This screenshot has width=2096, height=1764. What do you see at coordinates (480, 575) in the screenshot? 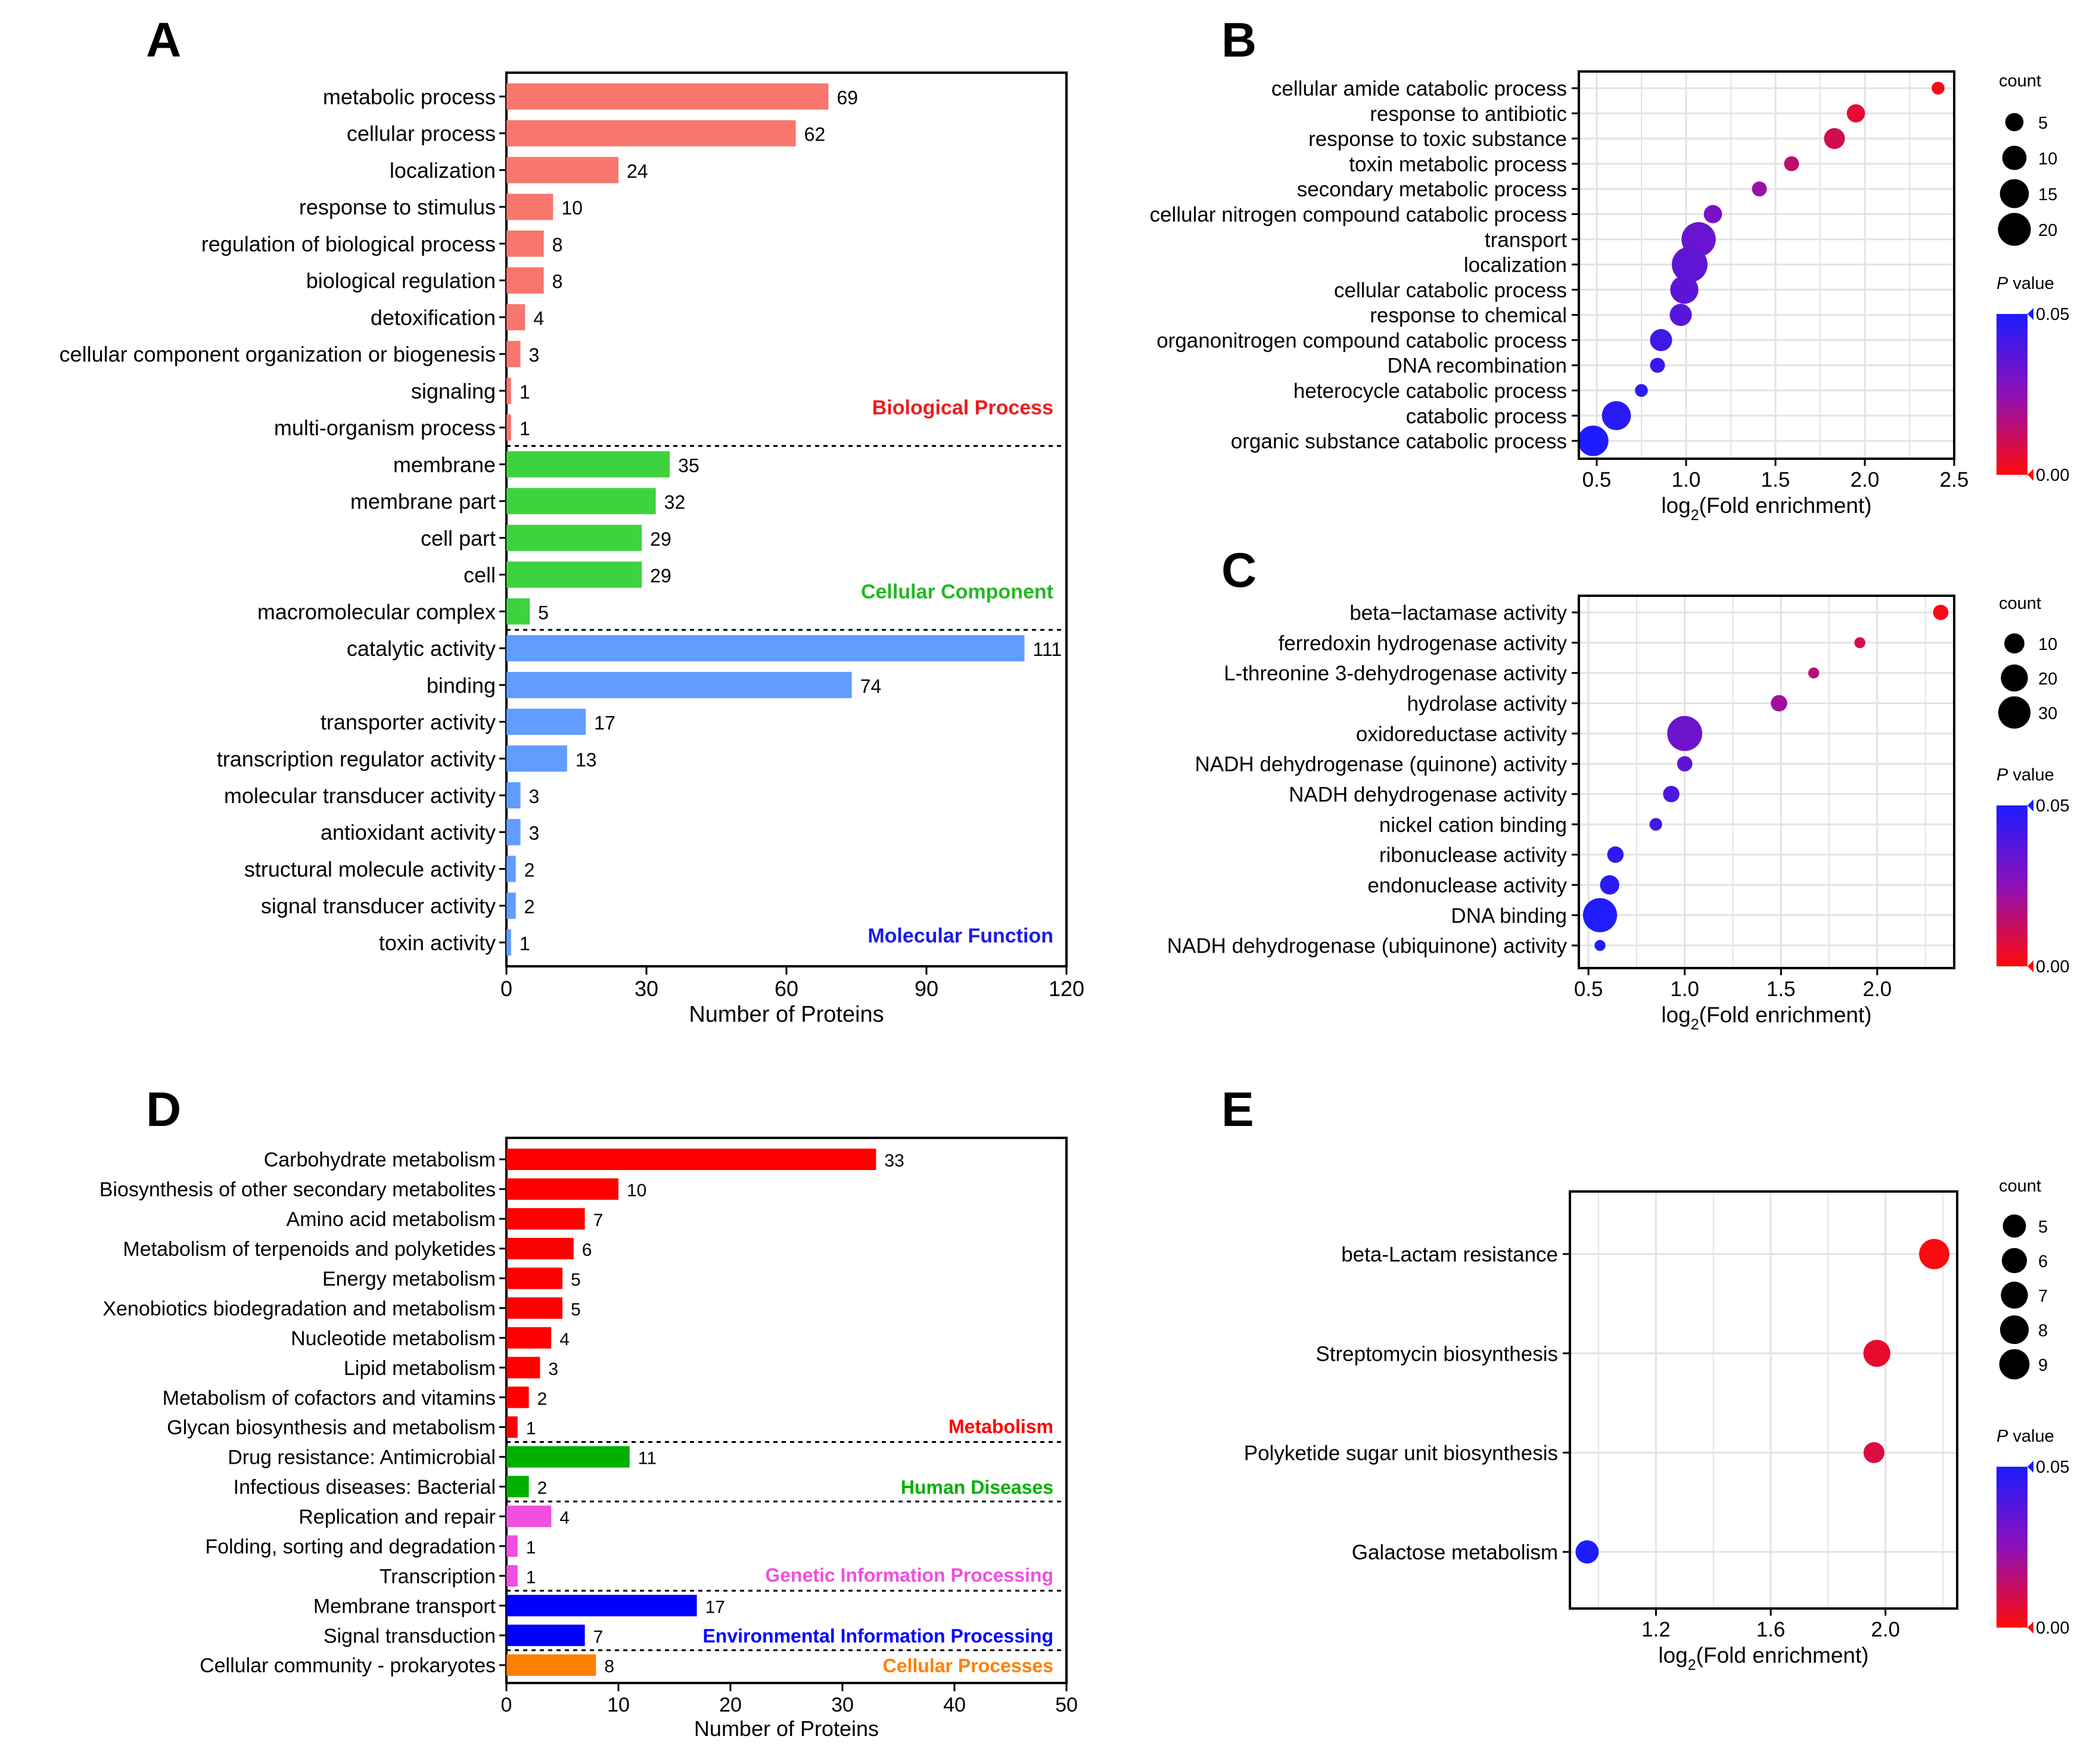
I see `category-label: cell` at bounding box center [480, 575].